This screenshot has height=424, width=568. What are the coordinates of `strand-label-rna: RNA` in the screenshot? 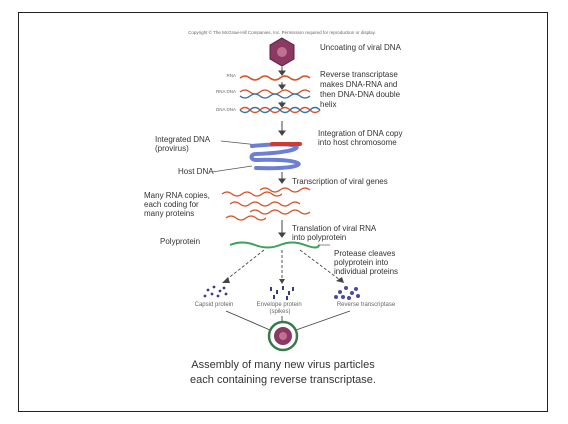 It's located at (231, 75).